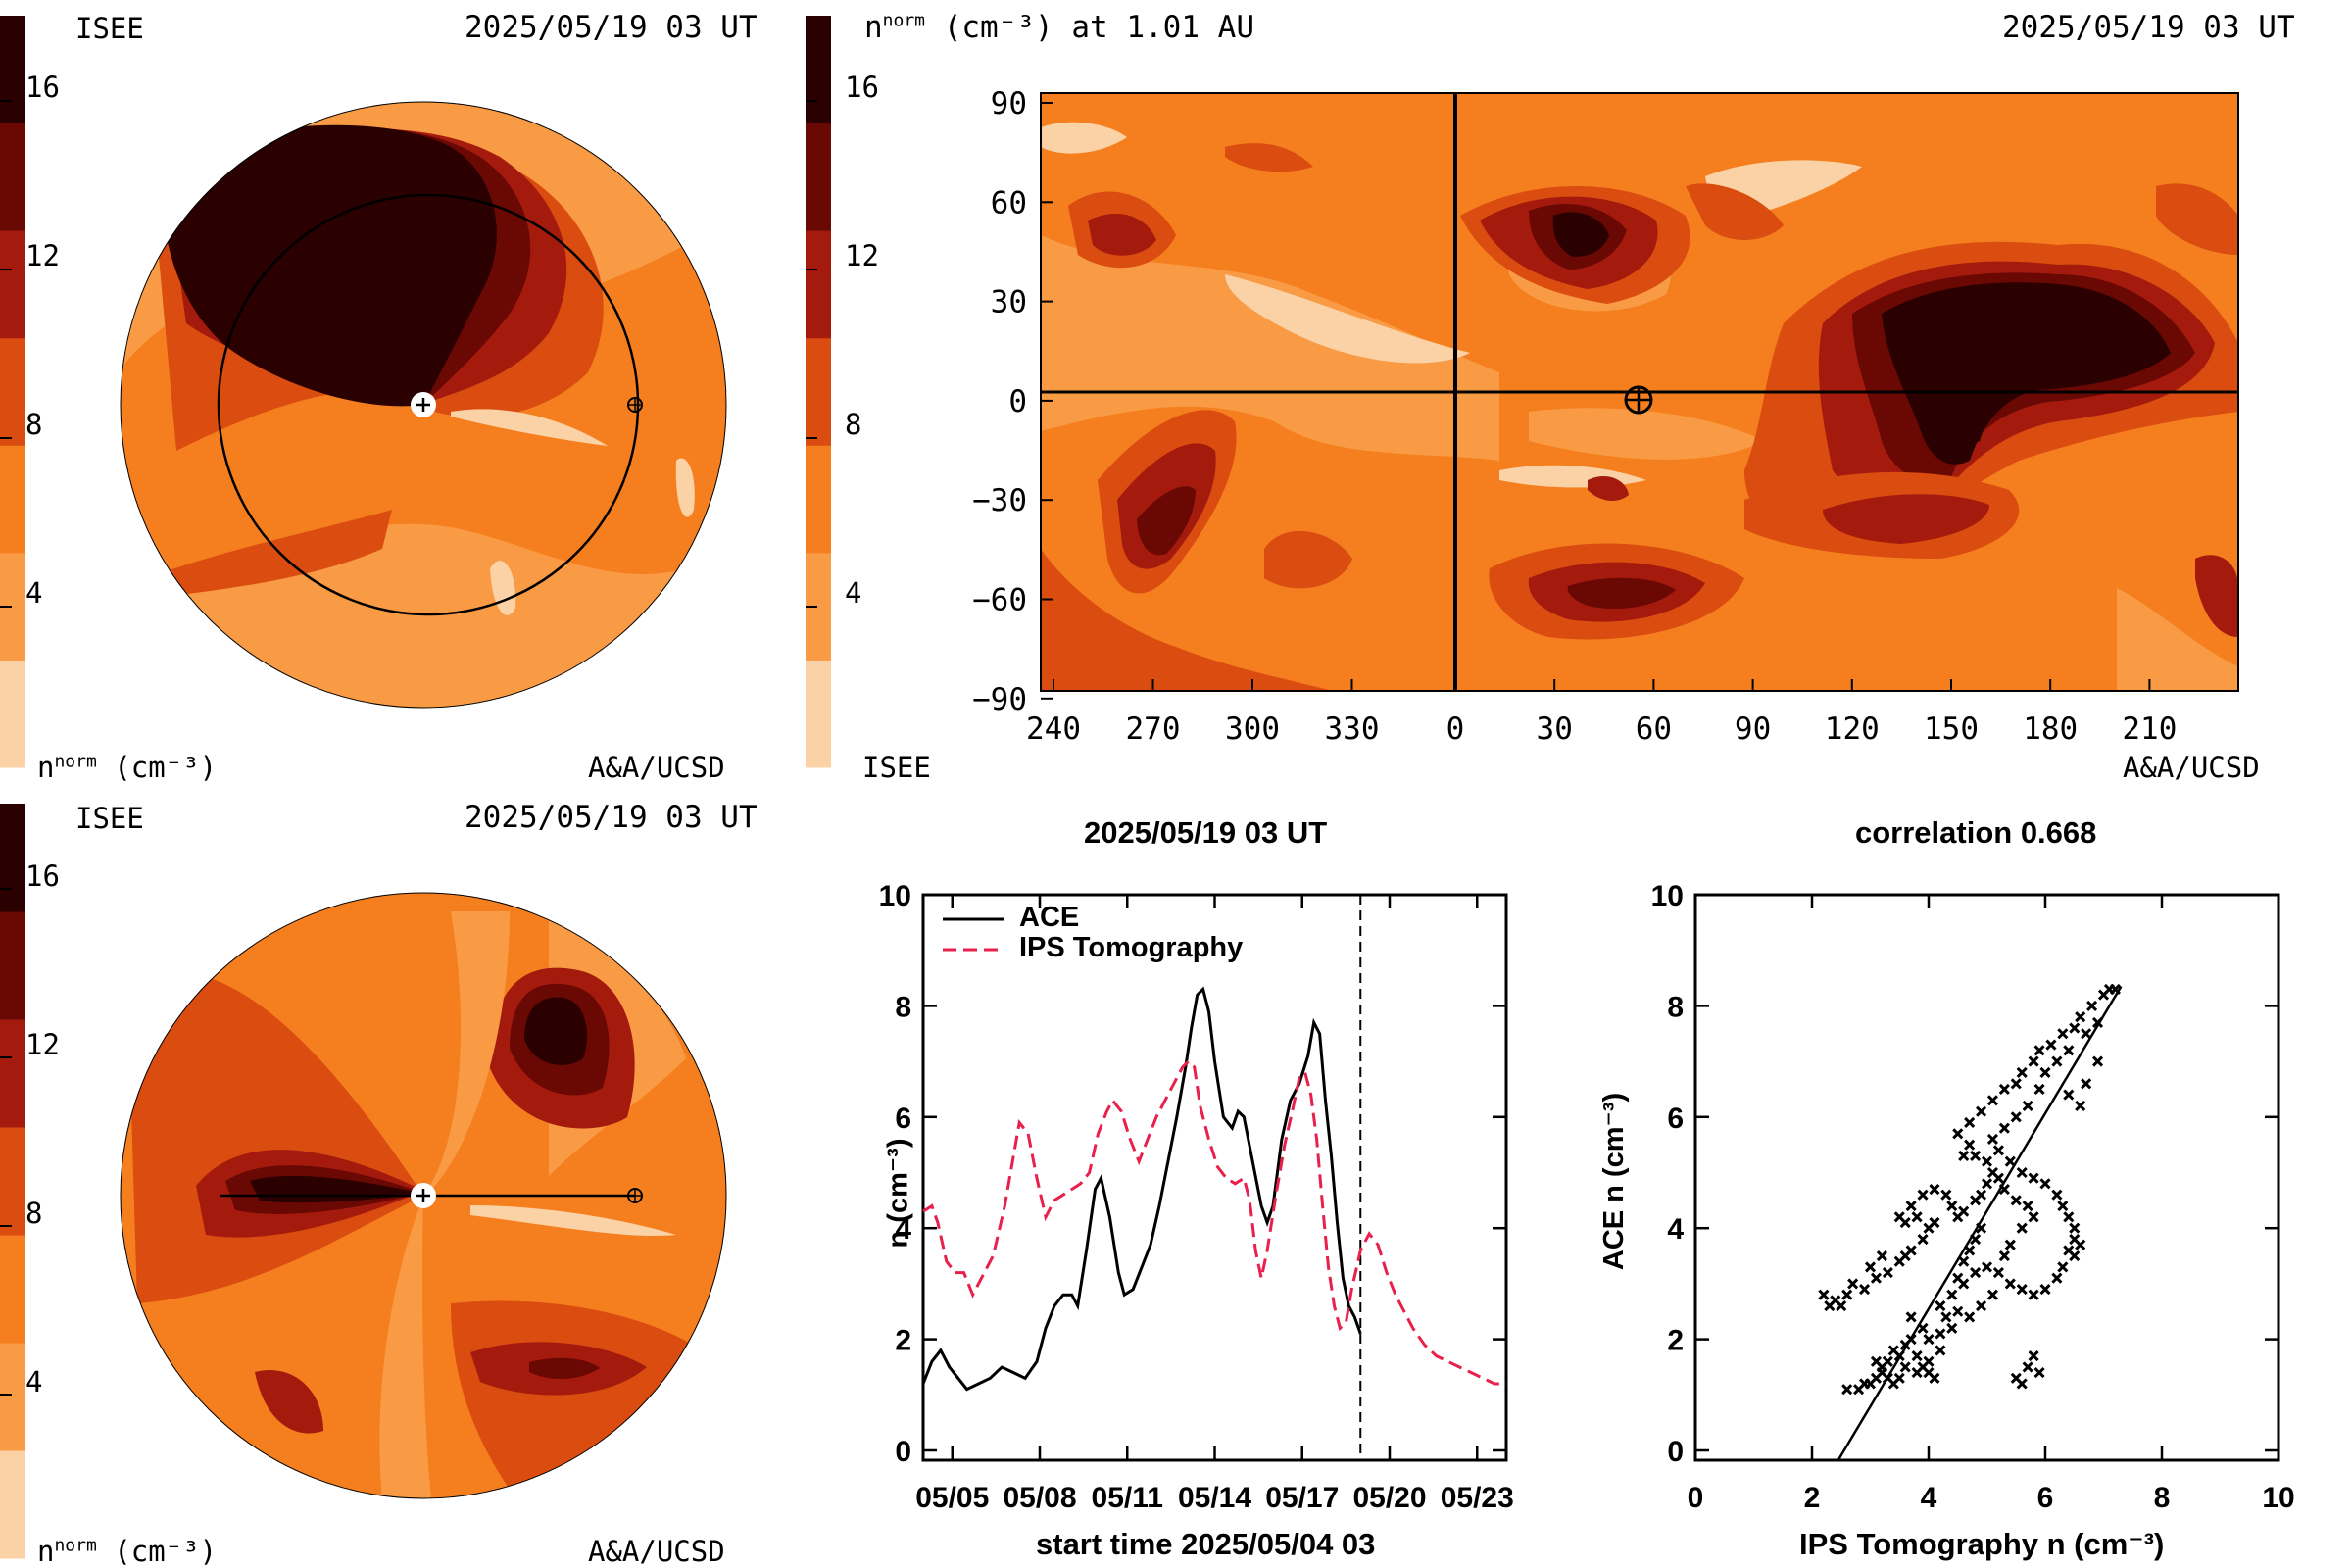 The height and width of the screenshot is (1568, 2352). What do you see at coordinates (611, 27) in the screenshot?
I see `timestamp-top-left: 2025/05/19 03 UT` at bounding box center [611, 27].